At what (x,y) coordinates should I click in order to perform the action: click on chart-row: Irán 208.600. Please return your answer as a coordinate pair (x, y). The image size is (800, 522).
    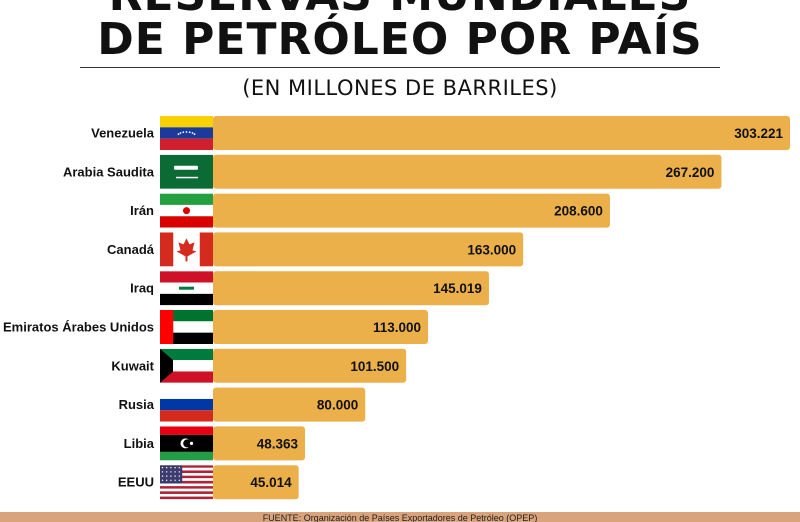
    Looking at the image, I should click on (370, 210).